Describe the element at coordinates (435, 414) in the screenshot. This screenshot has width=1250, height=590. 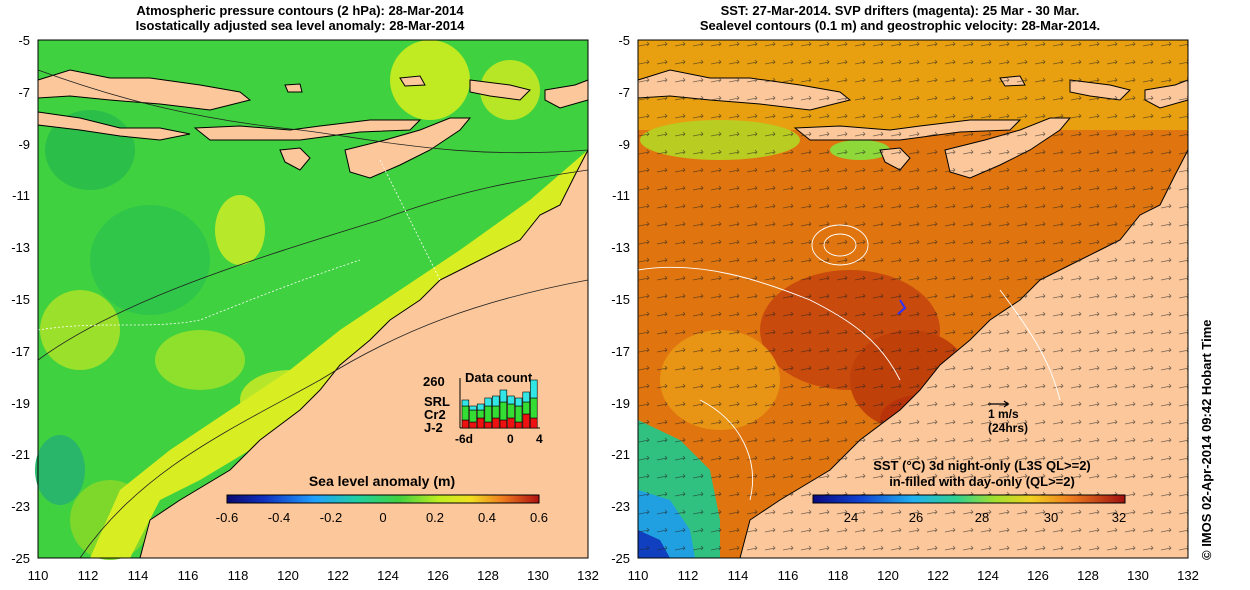
I see `inset-legend-cr2: Cr2` at that location.